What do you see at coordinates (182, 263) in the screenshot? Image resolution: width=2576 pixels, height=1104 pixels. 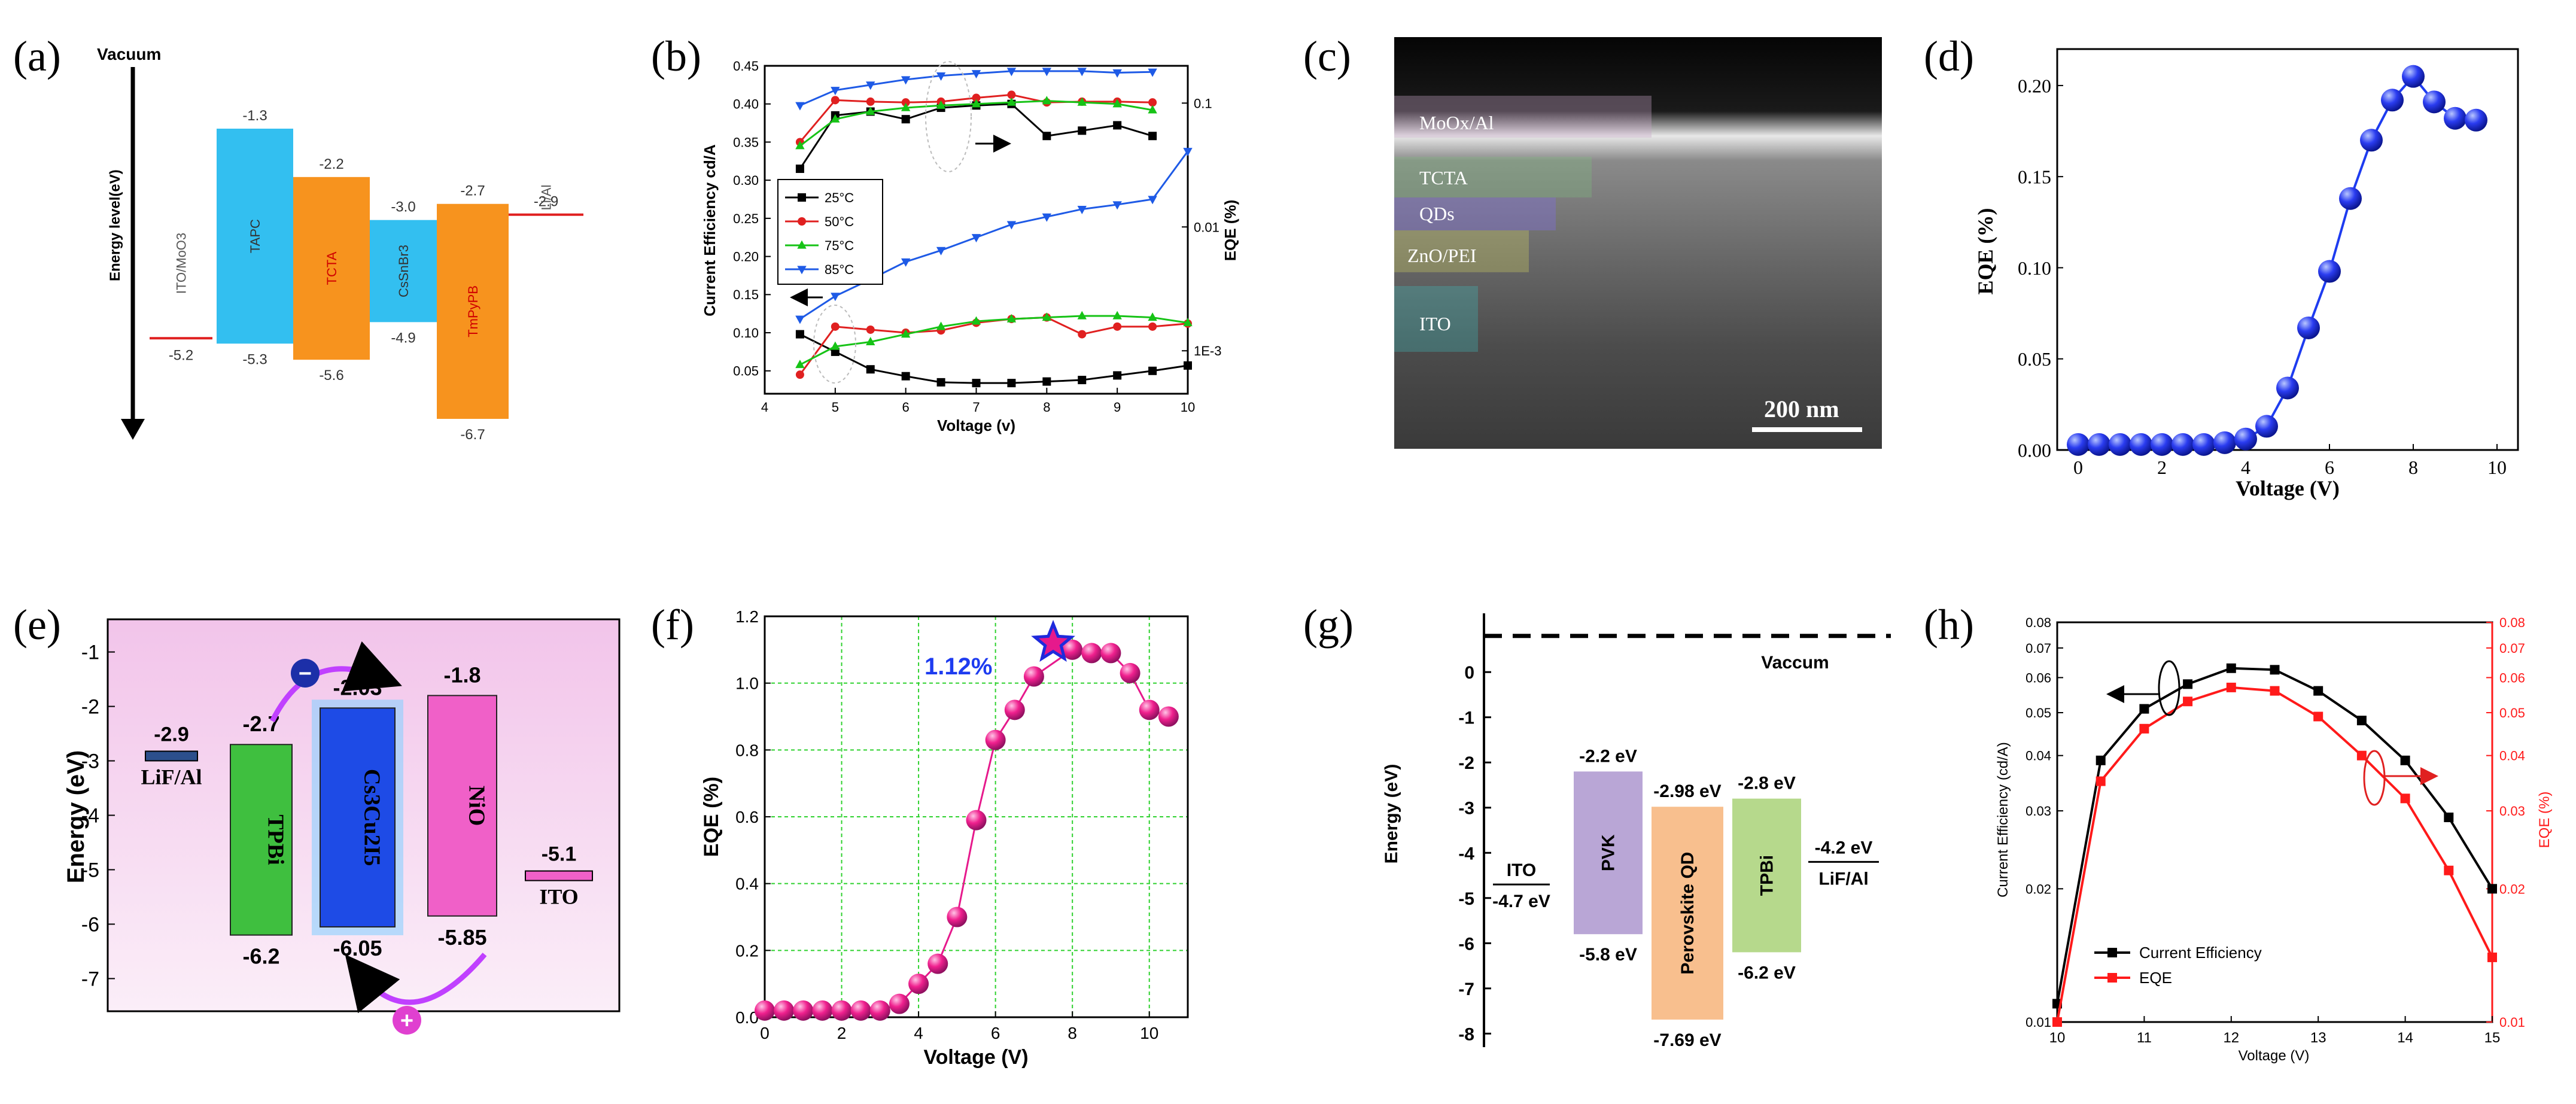 I see `layer-name-0: ITO/MoO3` at bounding box center [182, 263].